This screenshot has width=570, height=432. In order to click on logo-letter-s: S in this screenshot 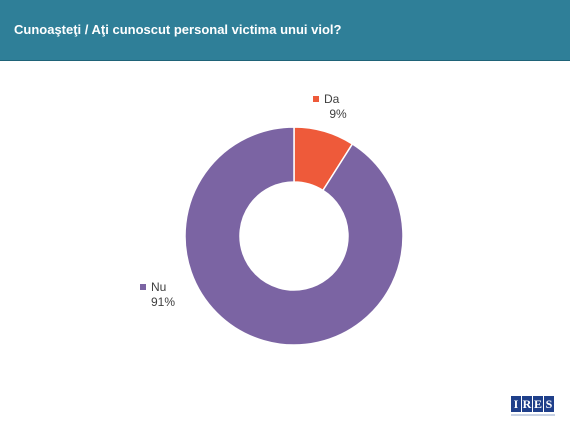, I will do `click(549, 404)`.